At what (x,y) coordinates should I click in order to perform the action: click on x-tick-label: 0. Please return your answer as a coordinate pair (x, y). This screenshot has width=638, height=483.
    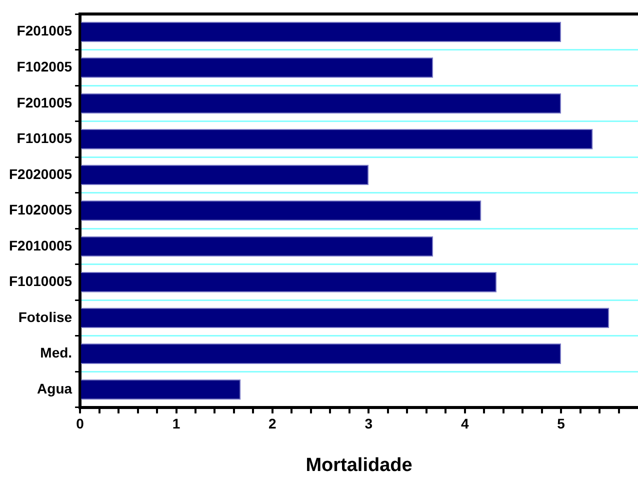
    Looking at the image, I should click on (80, 424).